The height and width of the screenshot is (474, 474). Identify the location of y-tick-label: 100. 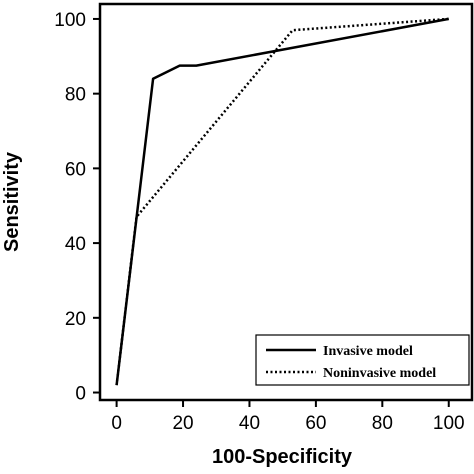
(70, 20).